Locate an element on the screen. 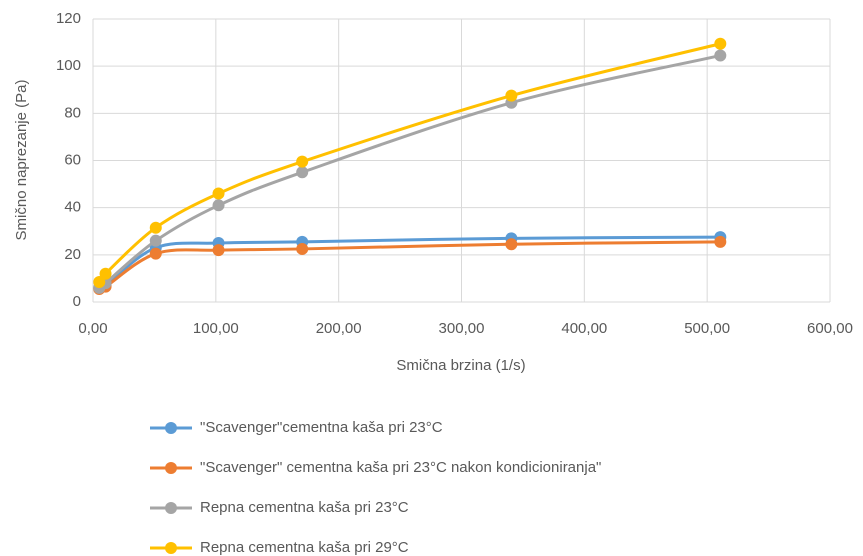 The image size is (863, 556). legend-label: "Scavenger"cementna kaša pri 23°C is located at coordinates (321, 427).